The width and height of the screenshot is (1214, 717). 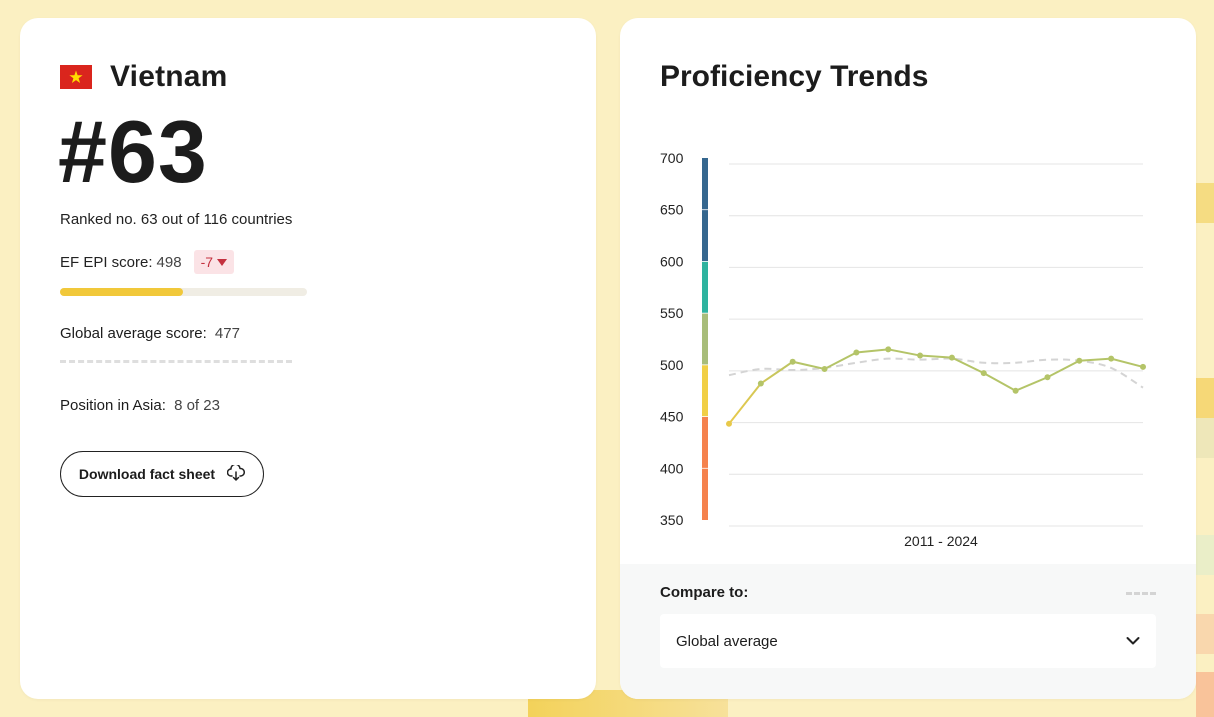 What do you see at coordinates (169, 76) in the screenshot?
I see `country-name: Vietnam` at bounding box center [169, 76].